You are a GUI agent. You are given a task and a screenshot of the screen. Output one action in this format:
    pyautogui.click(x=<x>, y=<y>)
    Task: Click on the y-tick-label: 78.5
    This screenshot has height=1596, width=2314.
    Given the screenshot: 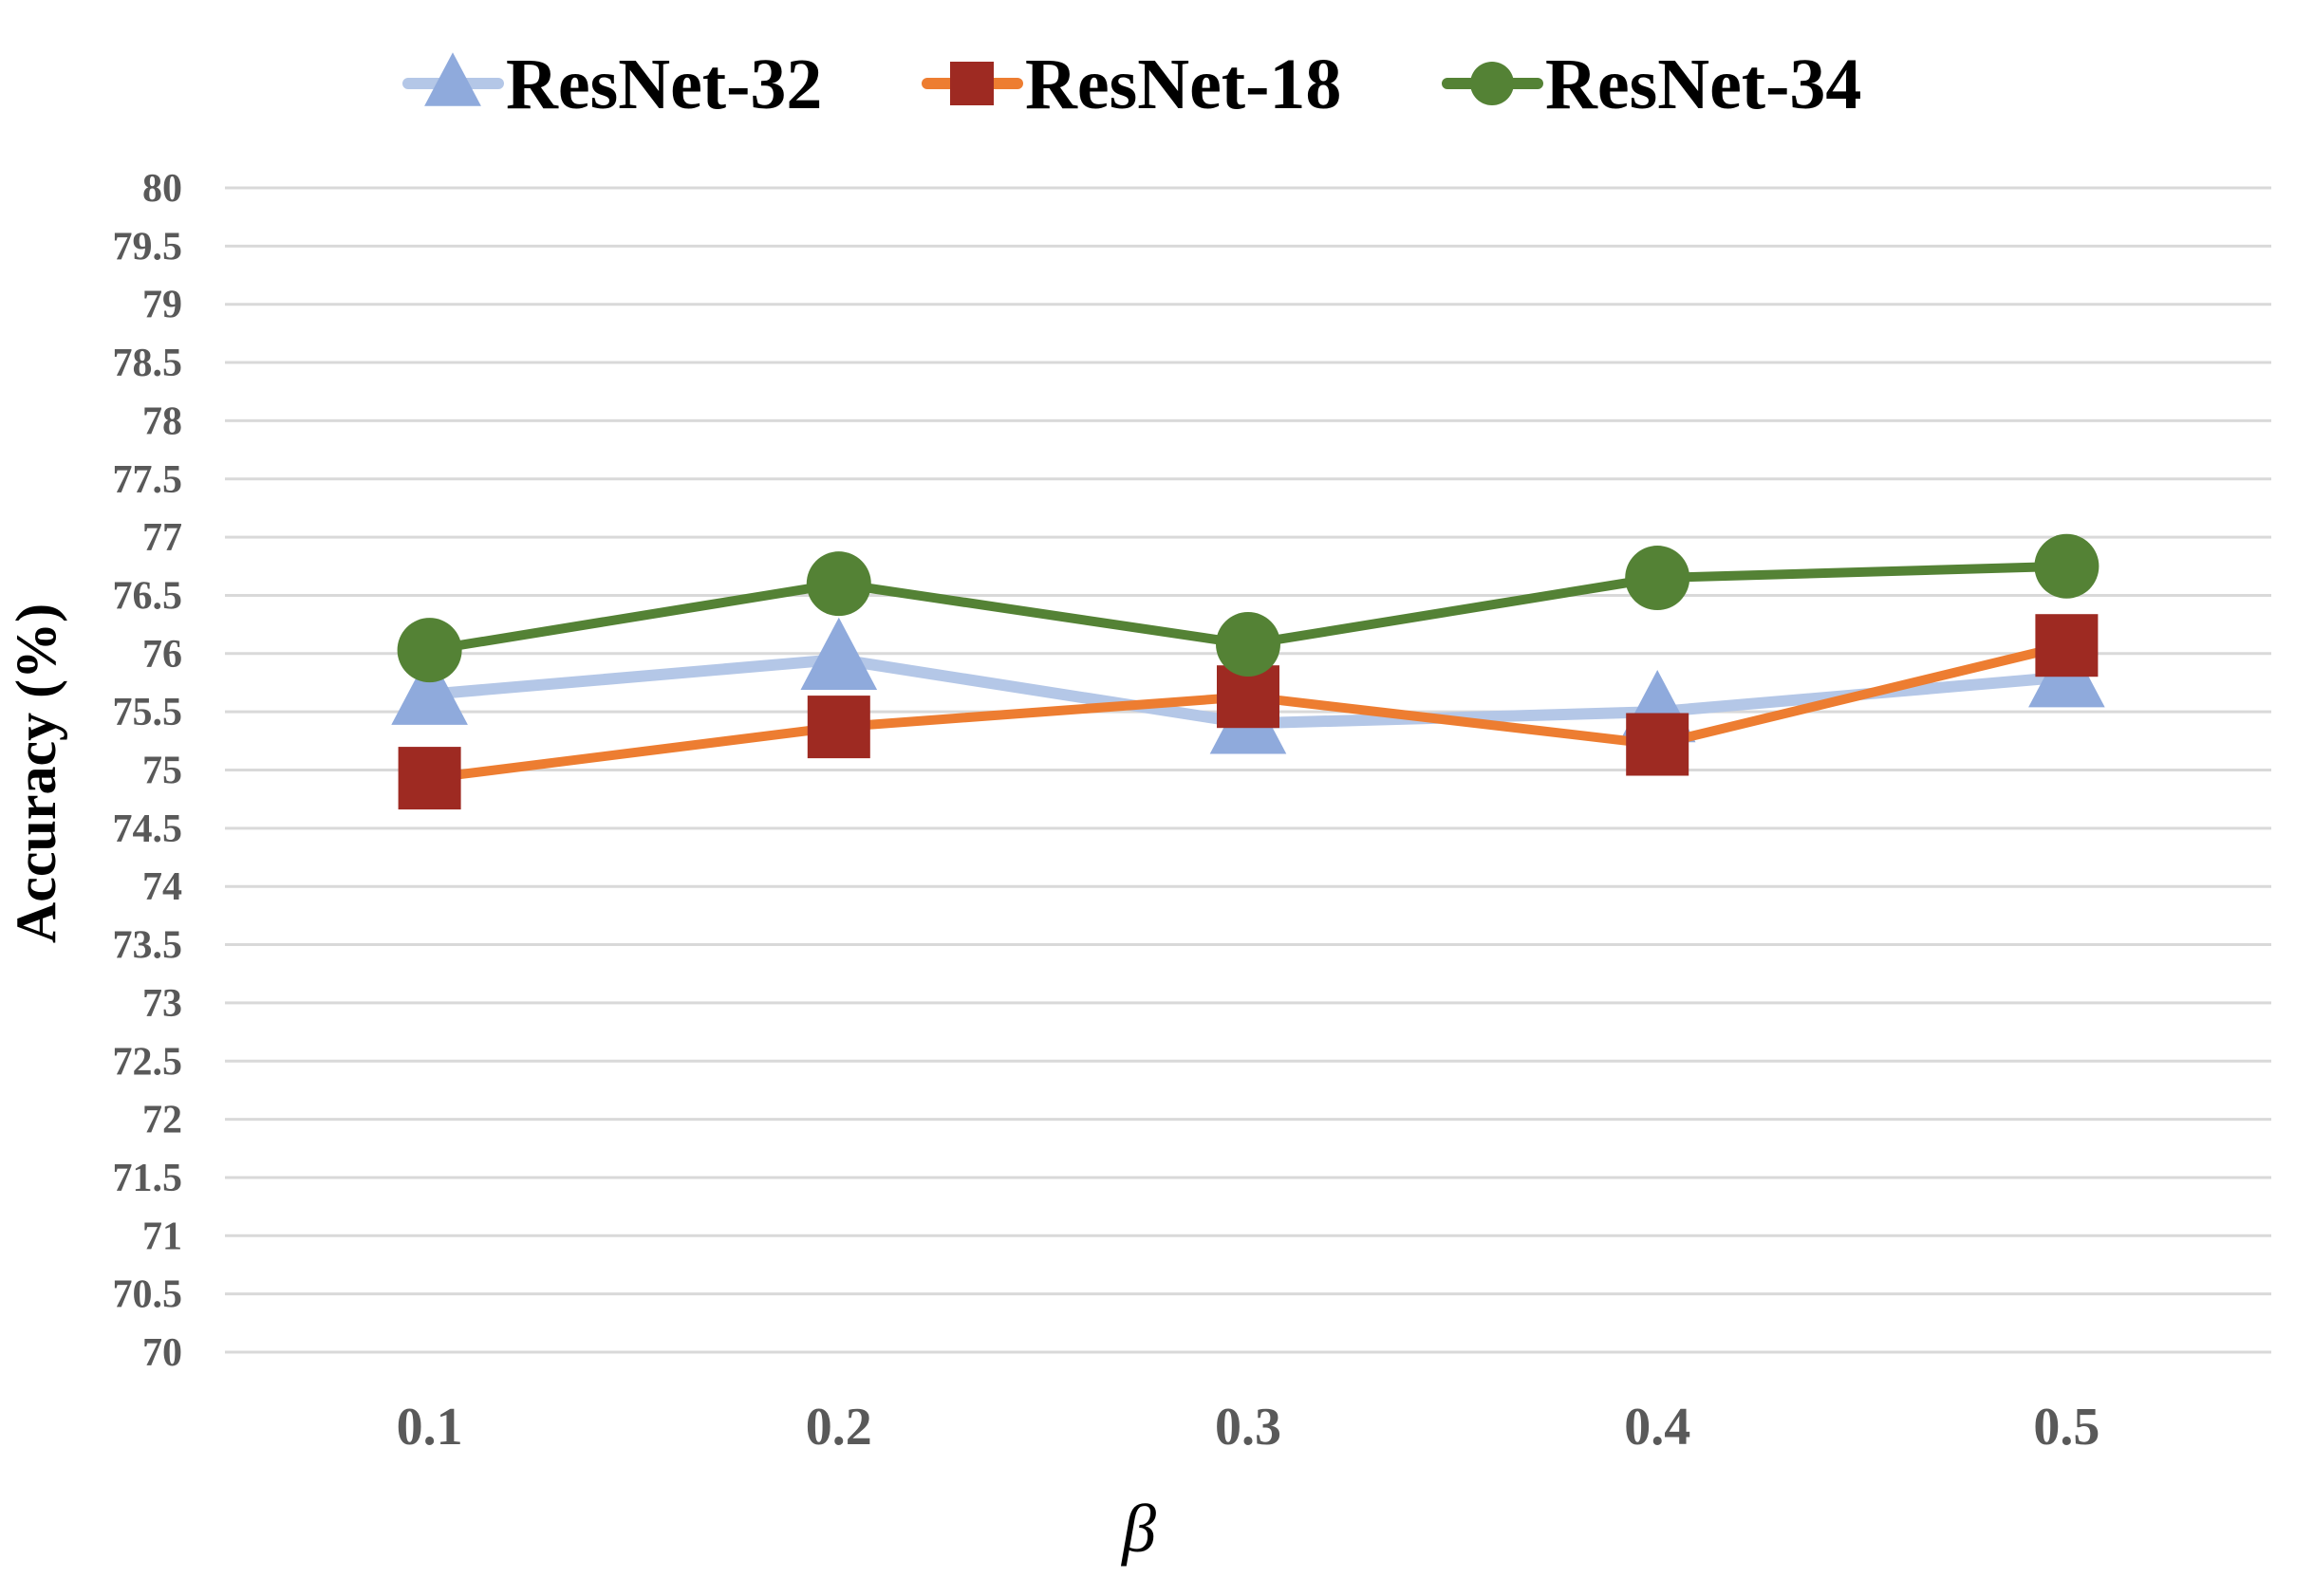 What is the action you would take?
    pyautogui.click(x=148, y=363)
    